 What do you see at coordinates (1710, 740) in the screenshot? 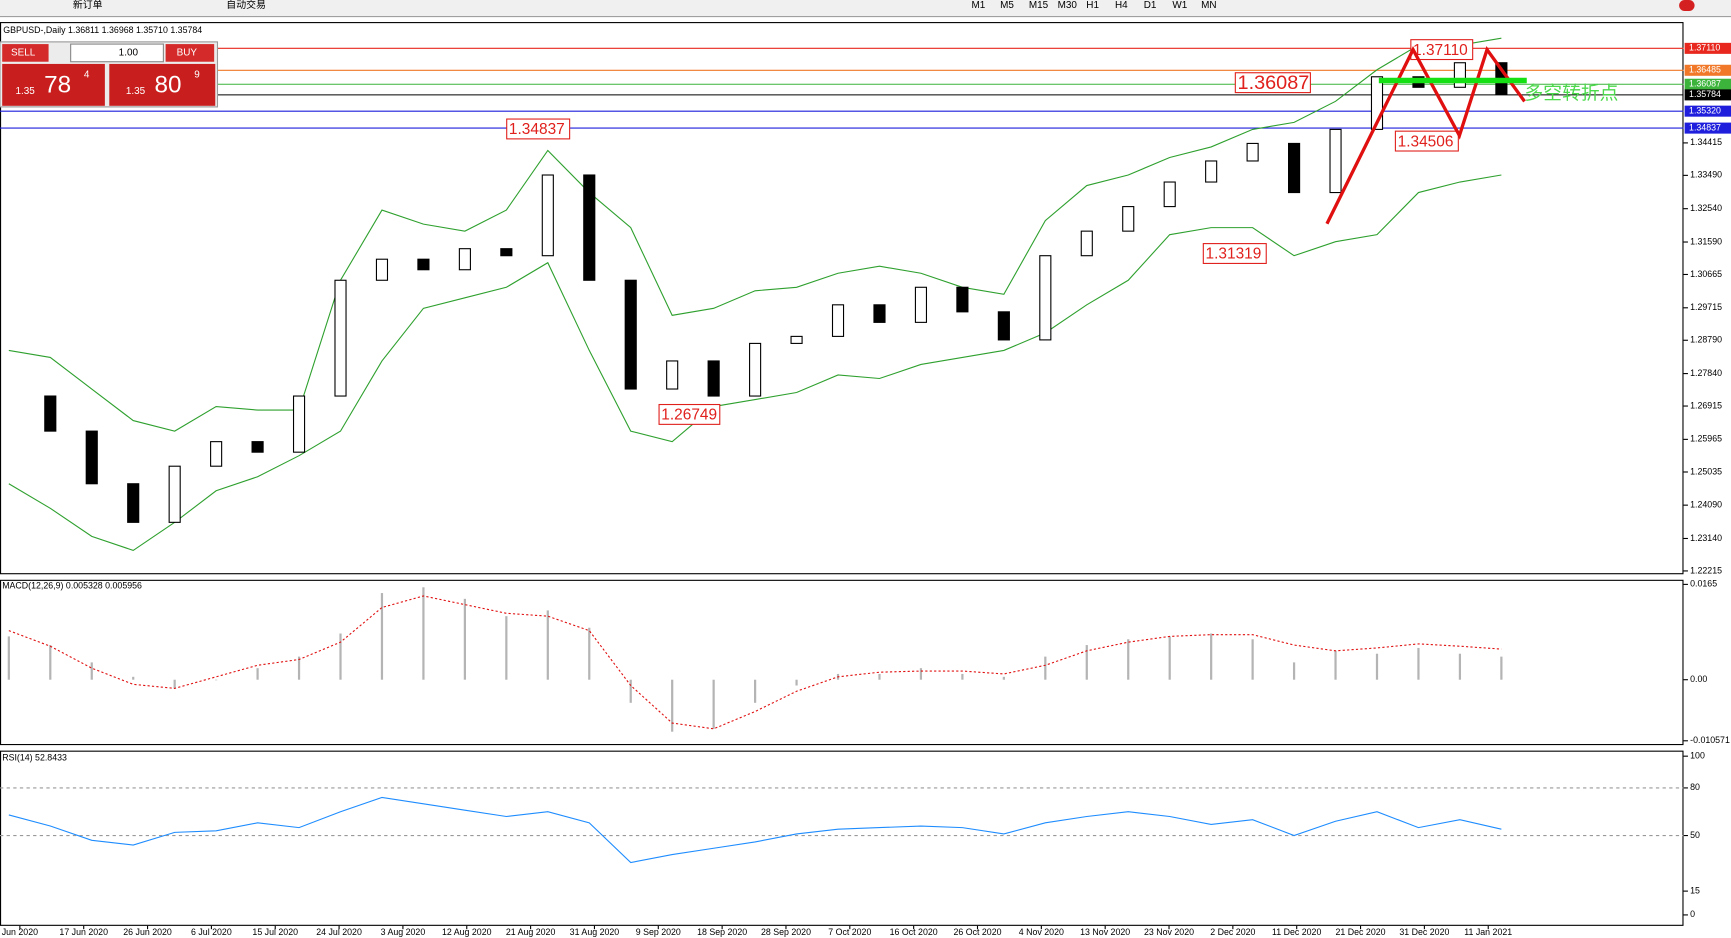
I see `y-tick-label: -0.010571` at bounding box center [1710, 740].